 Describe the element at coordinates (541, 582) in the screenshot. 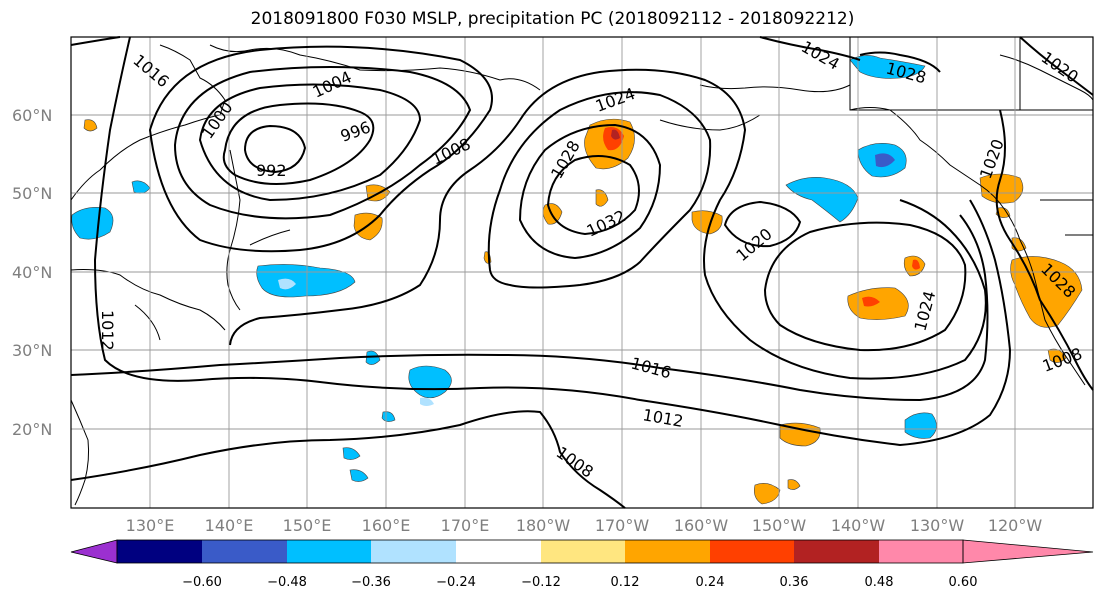

I see `colorbar-tick: −0.12` at that location.